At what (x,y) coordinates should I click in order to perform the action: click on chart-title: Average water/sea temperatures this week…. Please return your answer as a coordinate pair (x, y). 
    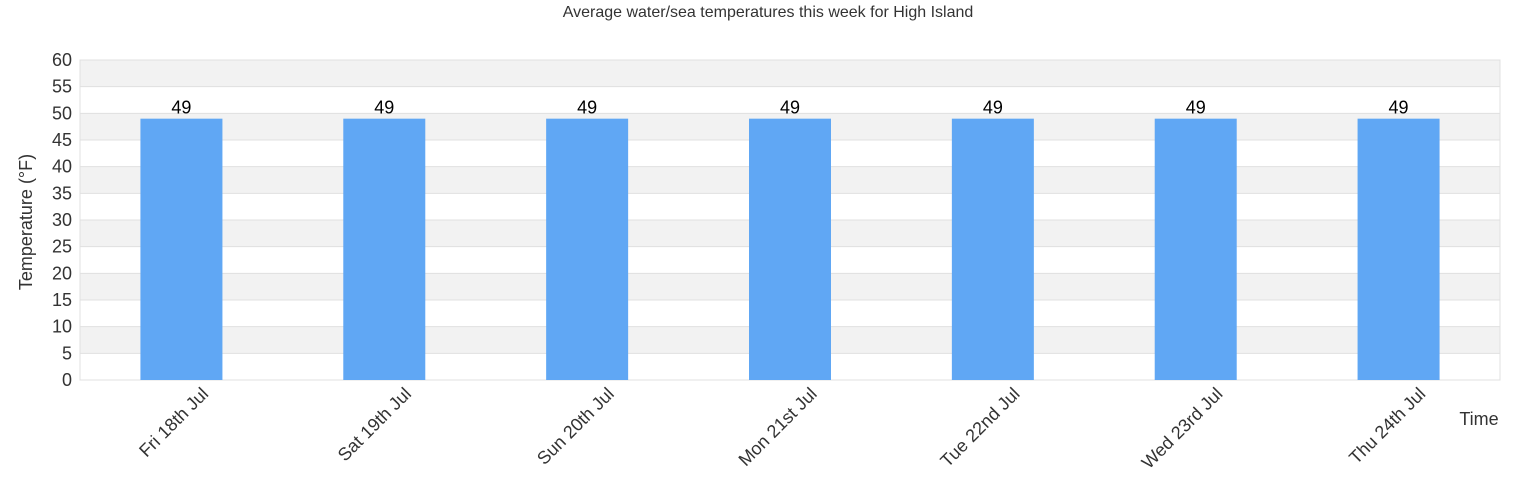
    Looking at the image, I should click on (768, 12).